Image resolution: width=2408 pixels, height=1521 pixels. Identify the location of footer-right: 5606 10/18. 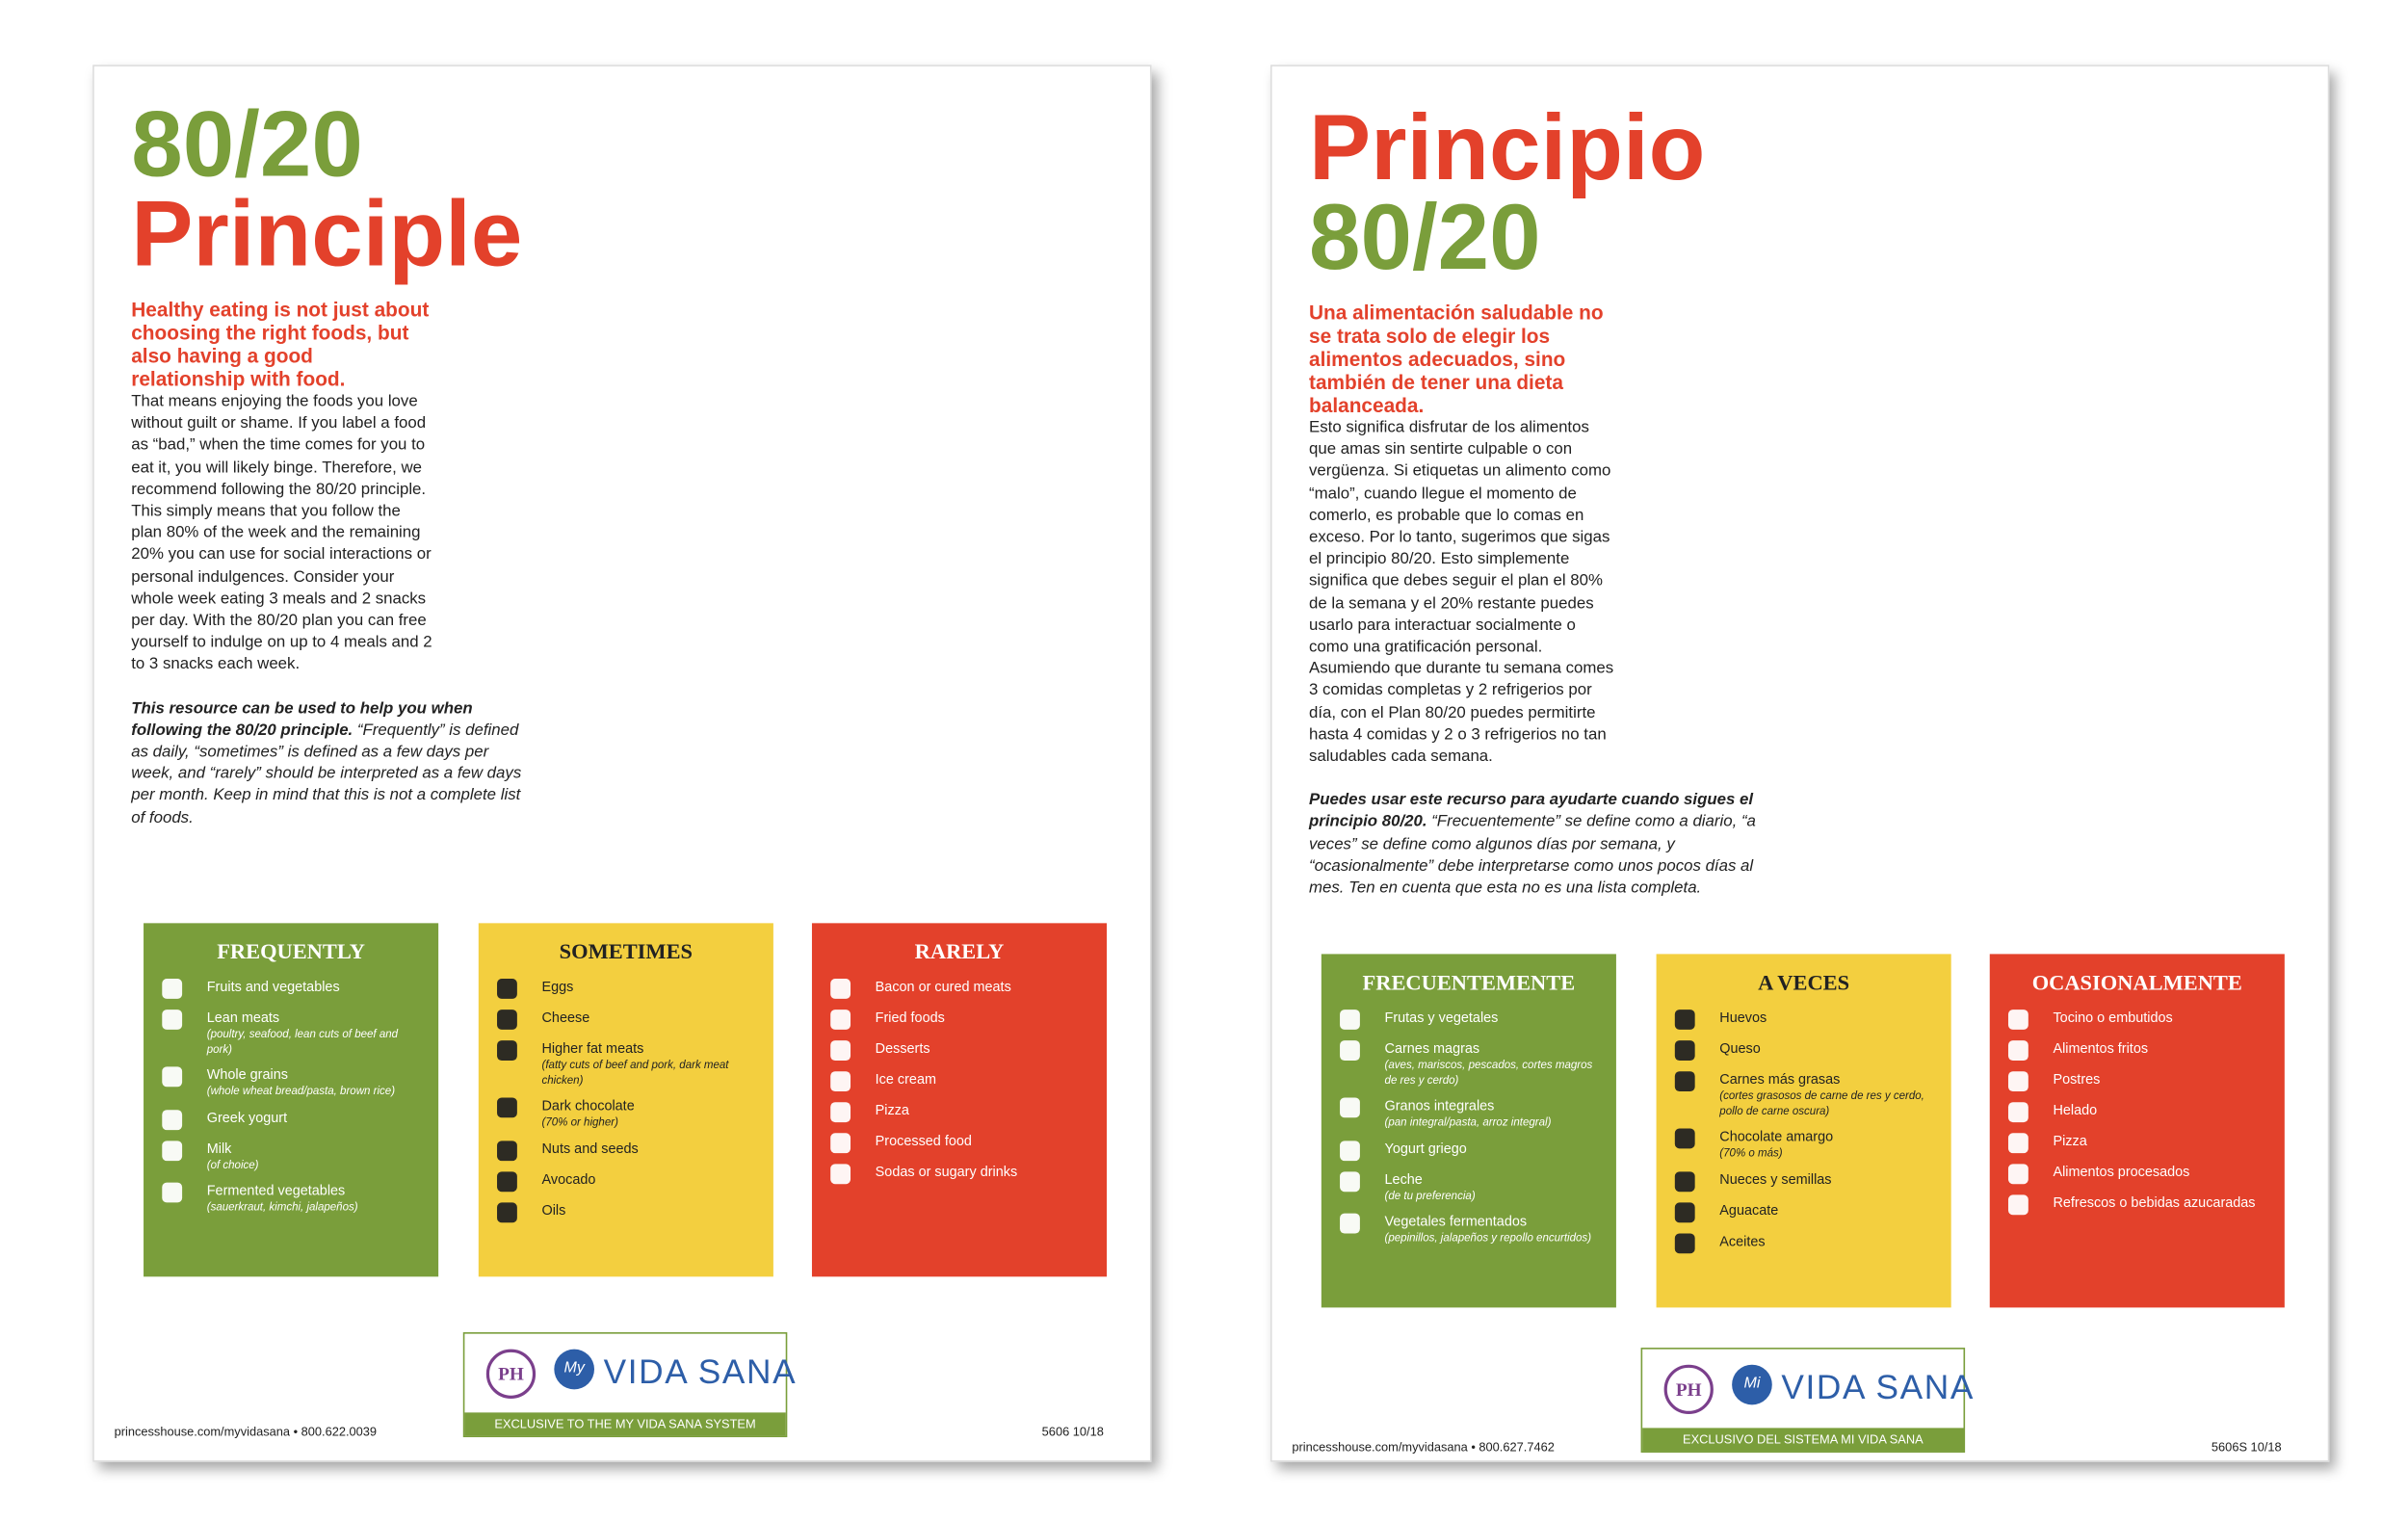
(1072, 1432).